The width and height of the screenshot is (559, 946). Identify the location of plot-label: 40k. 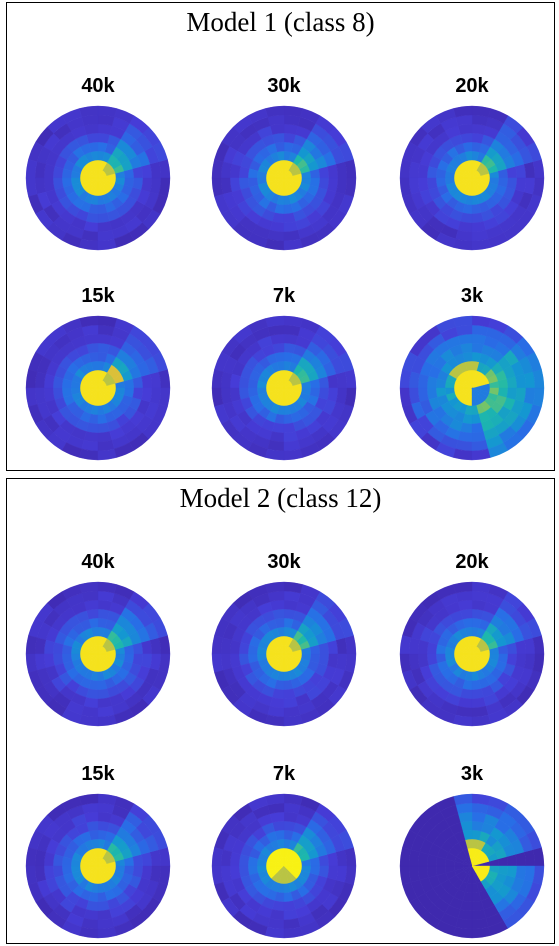
(98, 86).